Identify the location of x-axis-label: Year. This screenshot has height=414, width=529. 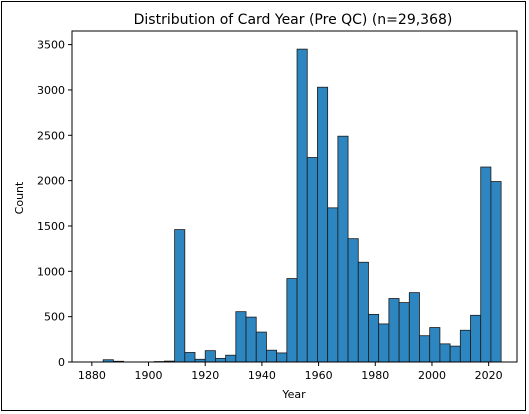
(293, 394).